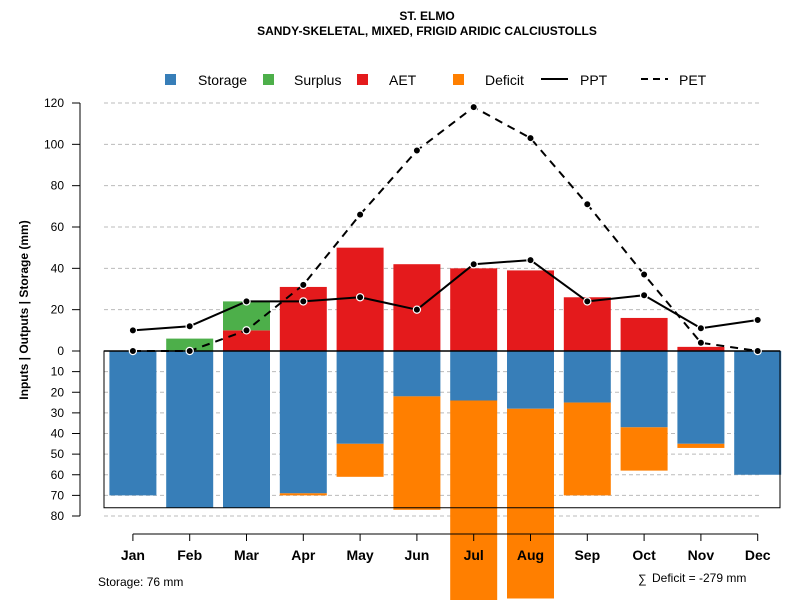 The image size is (800, 600). What do you see at coordinates (133, 555) in the screenshot?
I see `month-label: Jan` at bounding box center [133, 555].